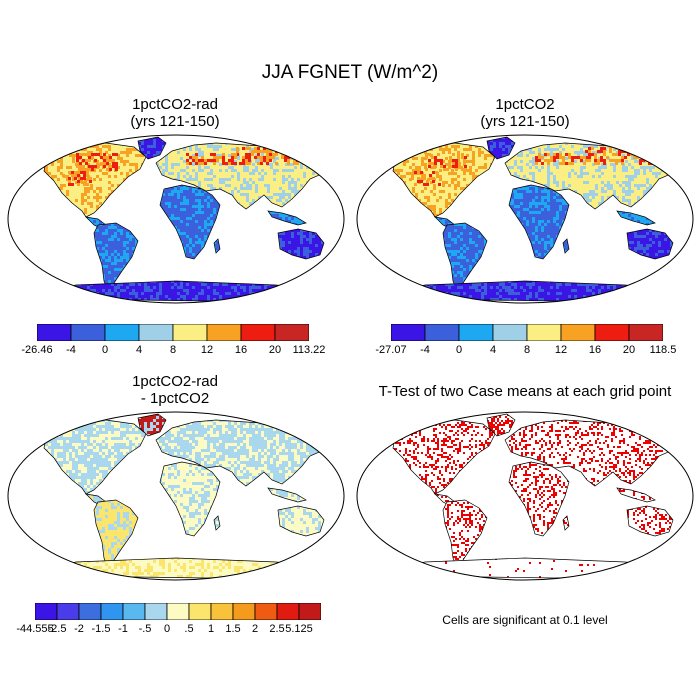 The width and height of the screenshot is (700, 700). I want to click on colorbar-label: 113.22, so click(309, 350).